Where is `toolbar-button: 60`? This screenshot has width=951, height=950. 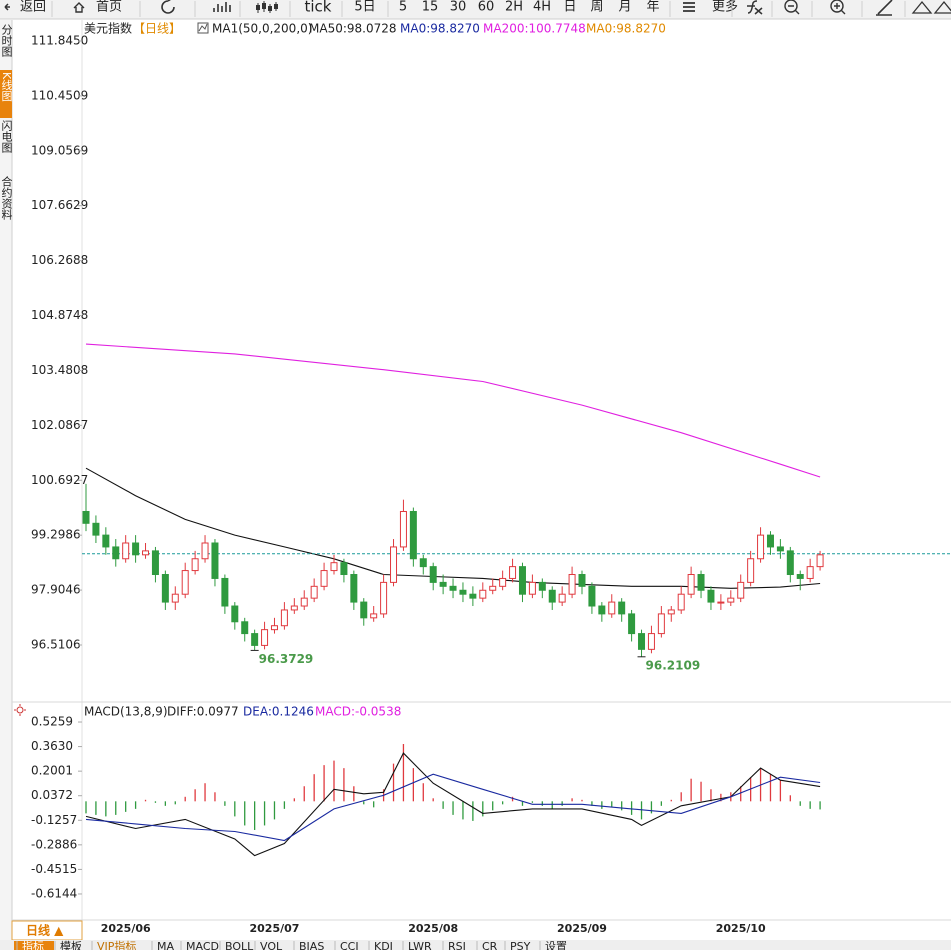 toolbar-button: 60 is located at coordinates (486, 7).